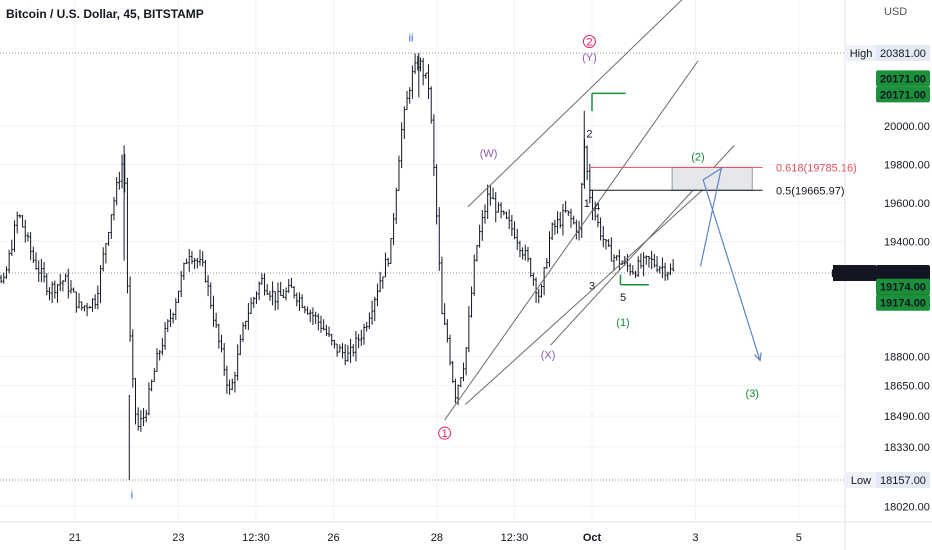  What do you see at coordinates (623, 298) in the screenshot?
I see `wave-label: 5` at bounding box center [623, 298].